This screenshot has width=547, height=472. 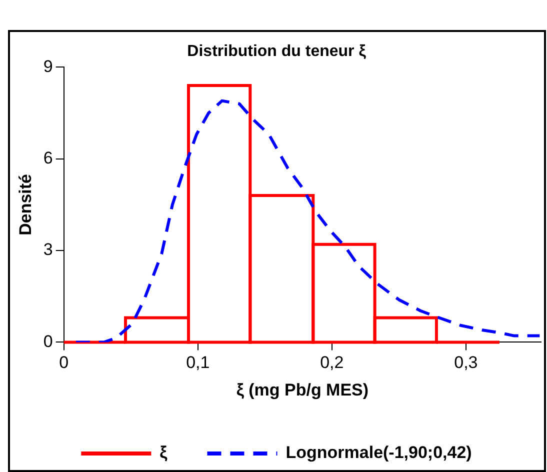 I want to click on x-tick-label: 0, so click(x=64, y=362).